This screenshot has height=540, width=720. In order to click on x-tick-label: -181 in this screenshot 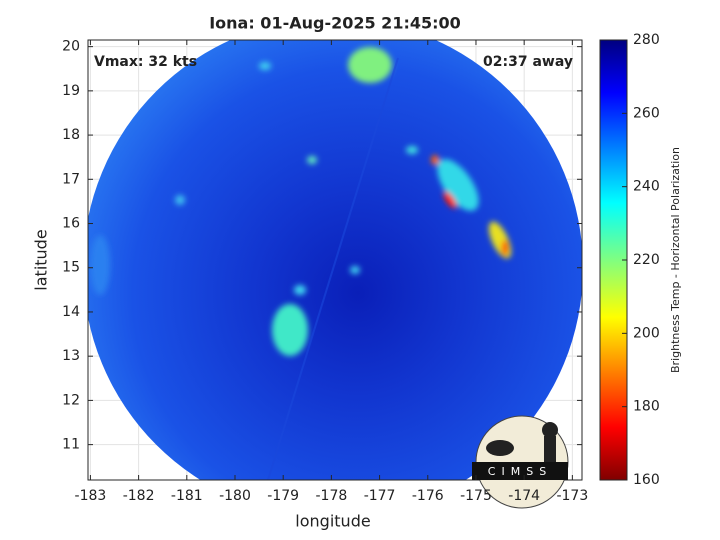, I will do `click(187, 496)`.